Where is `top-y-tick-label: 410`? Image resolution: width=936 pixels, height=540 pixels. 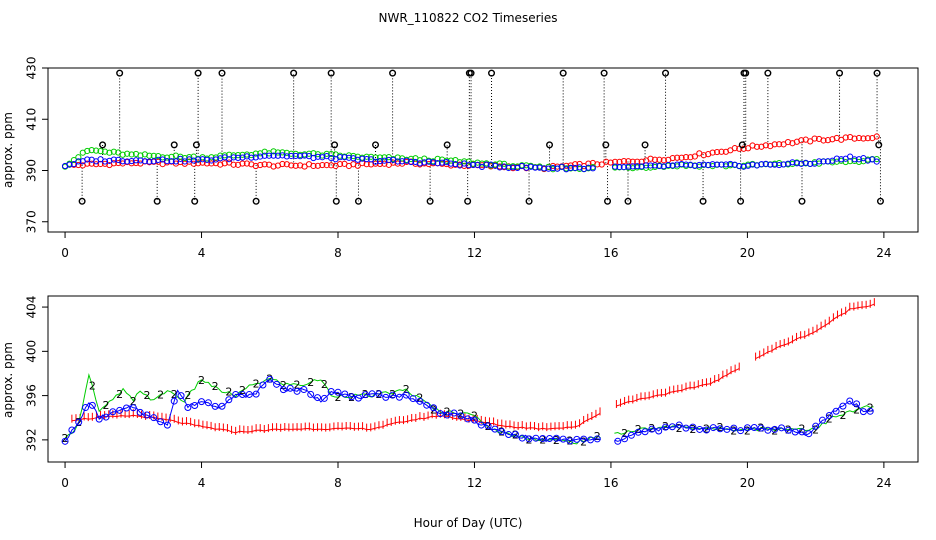 top-y-tick-label: 410 is located at coordinates (32, 119).